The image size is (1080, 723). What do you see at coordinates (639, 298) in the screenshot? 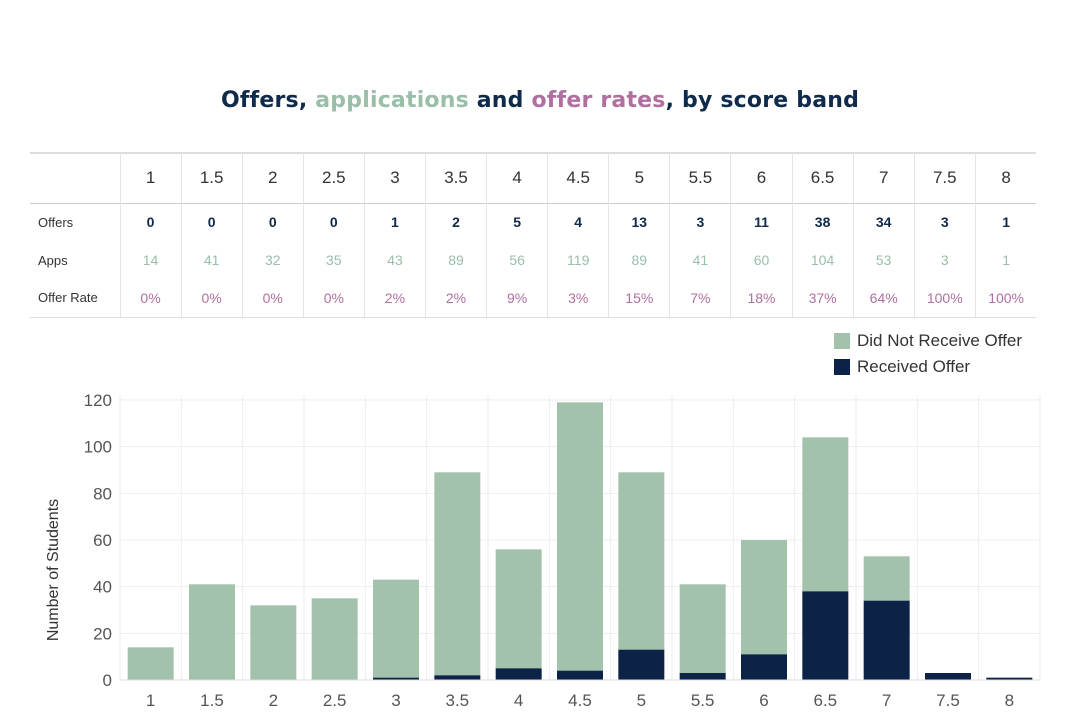
I see `offer-rate-cell: 15%` at bounding box center [639, 298].